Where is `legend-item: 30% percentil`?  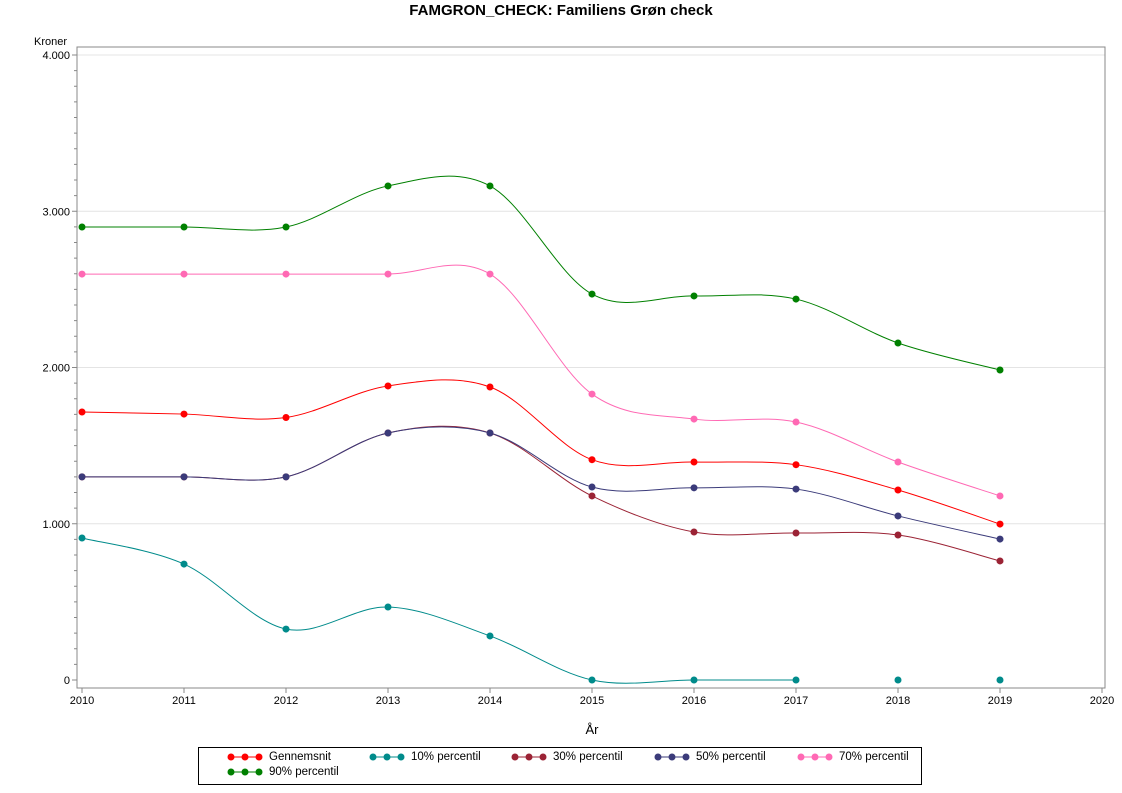
legend-item: 30% percentil is located at coordinates (567, 757).